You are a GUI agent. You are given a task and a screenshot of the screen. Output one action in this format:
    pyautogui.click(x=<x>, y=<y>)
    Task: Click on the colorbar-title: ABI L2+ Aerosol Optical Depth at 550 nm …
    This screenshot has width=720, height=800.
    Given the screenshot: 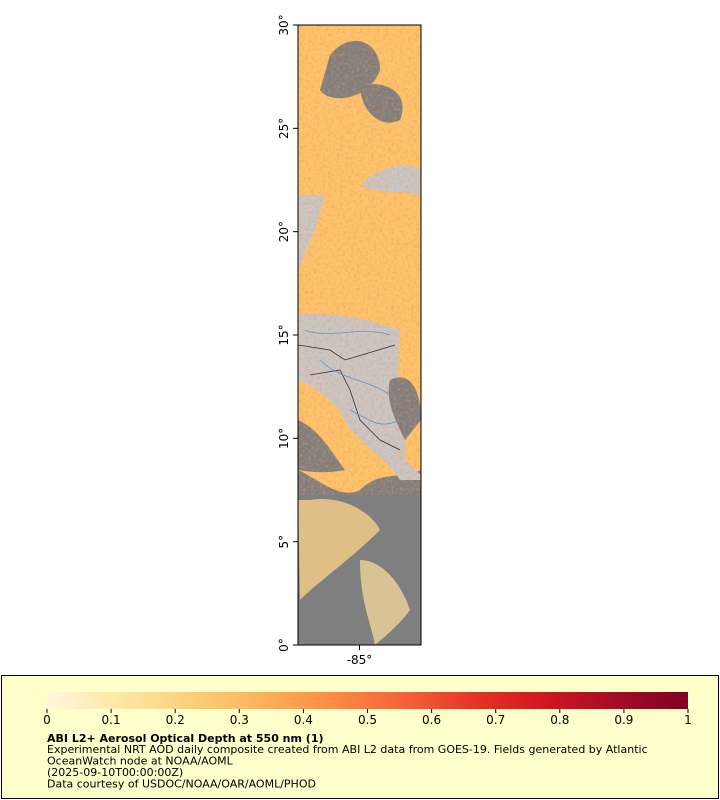 What is the action you would take?
    pyautogui.click(x=185, y=738)
    